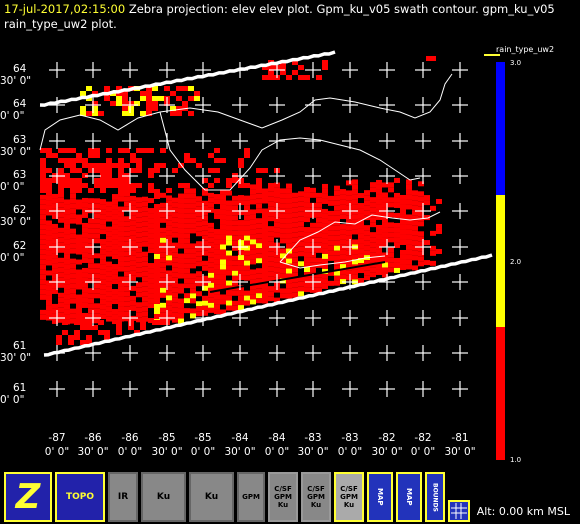  I want to click on map-button-2: MAP, so click(409, 497).